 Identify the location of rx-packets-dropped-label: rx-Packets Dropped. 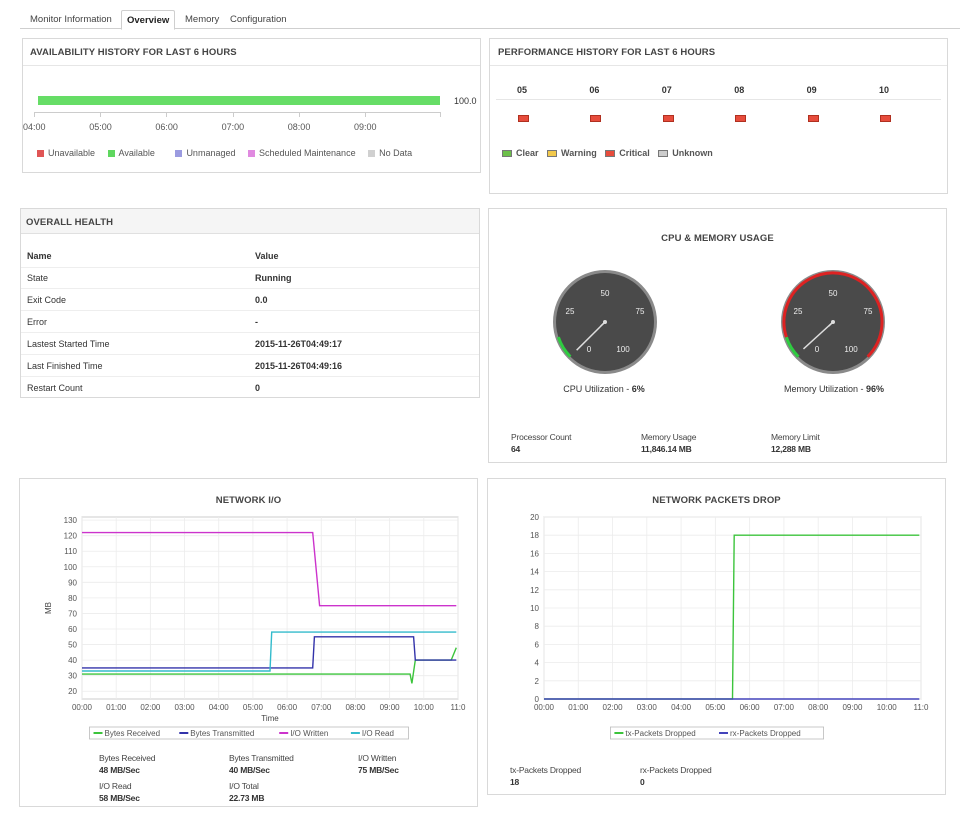
(676, 770).